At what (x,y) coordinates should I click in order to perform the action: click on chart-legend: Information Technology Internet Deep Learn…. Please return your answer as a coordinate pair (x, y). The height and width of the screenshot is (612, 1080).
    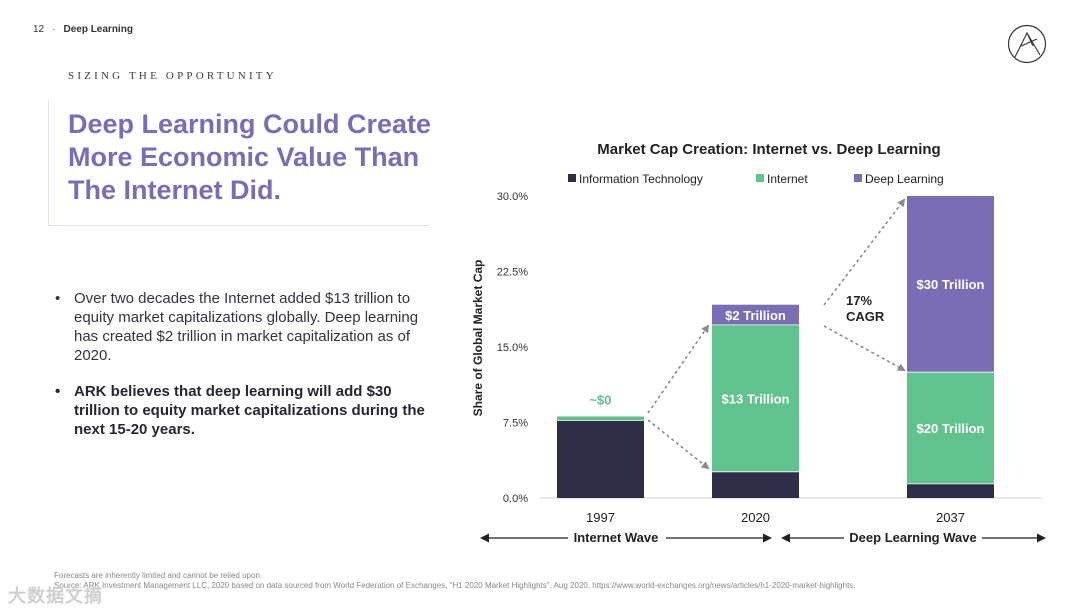
    Looking at the image, I should click on (756, 179).